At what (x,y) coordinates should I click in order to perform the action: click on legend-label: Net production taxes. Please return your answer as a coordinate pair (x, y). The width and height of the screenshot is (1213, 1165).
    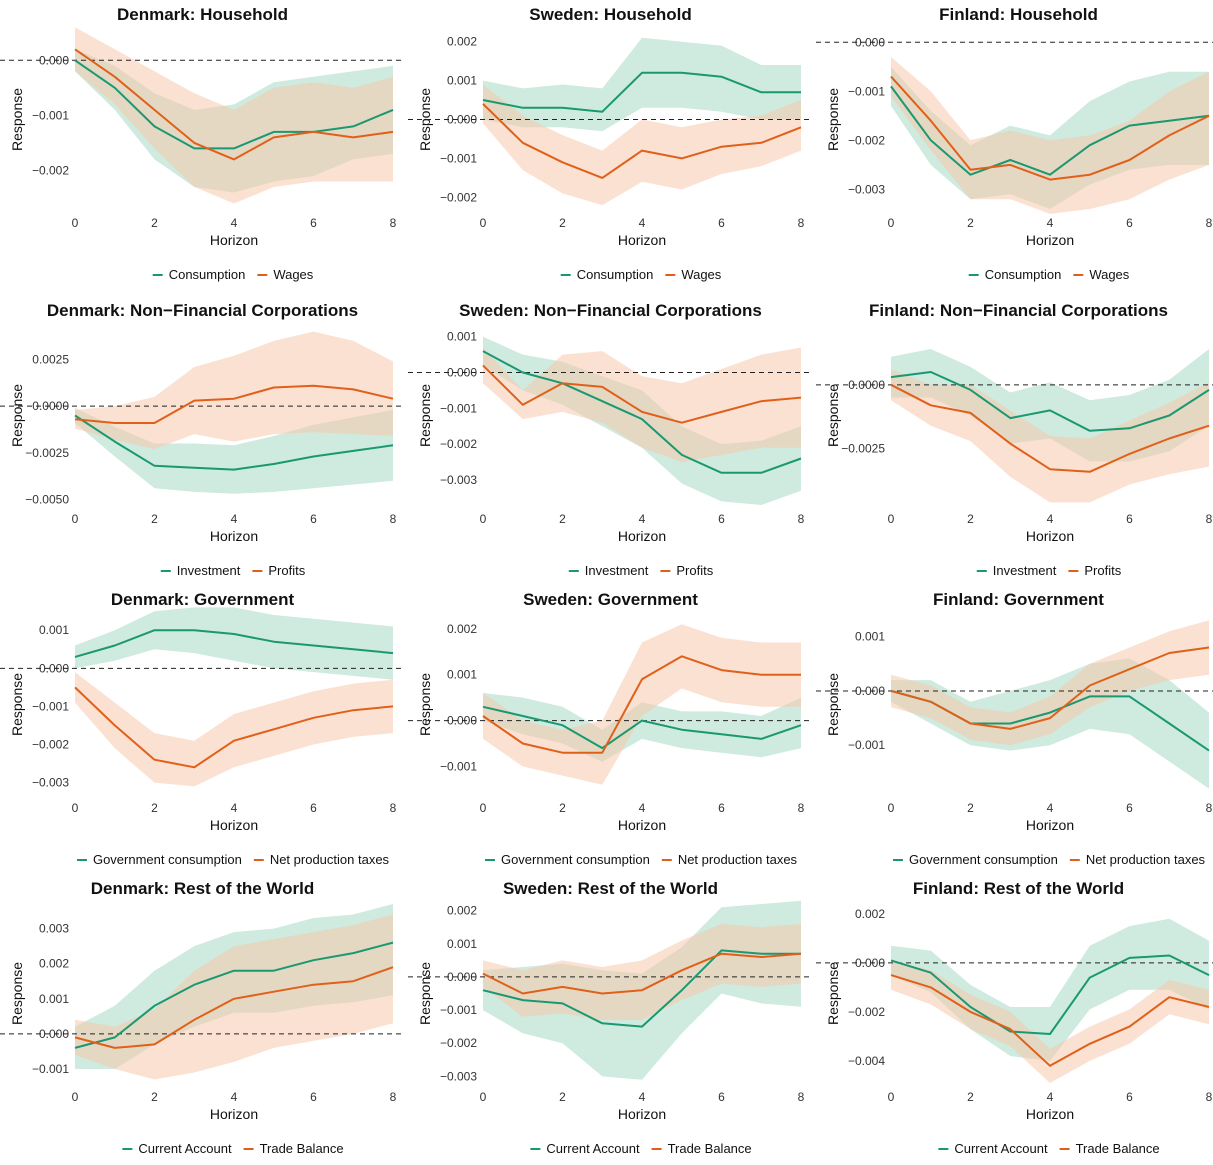
    Looking at the image, I should click on (738, 859).